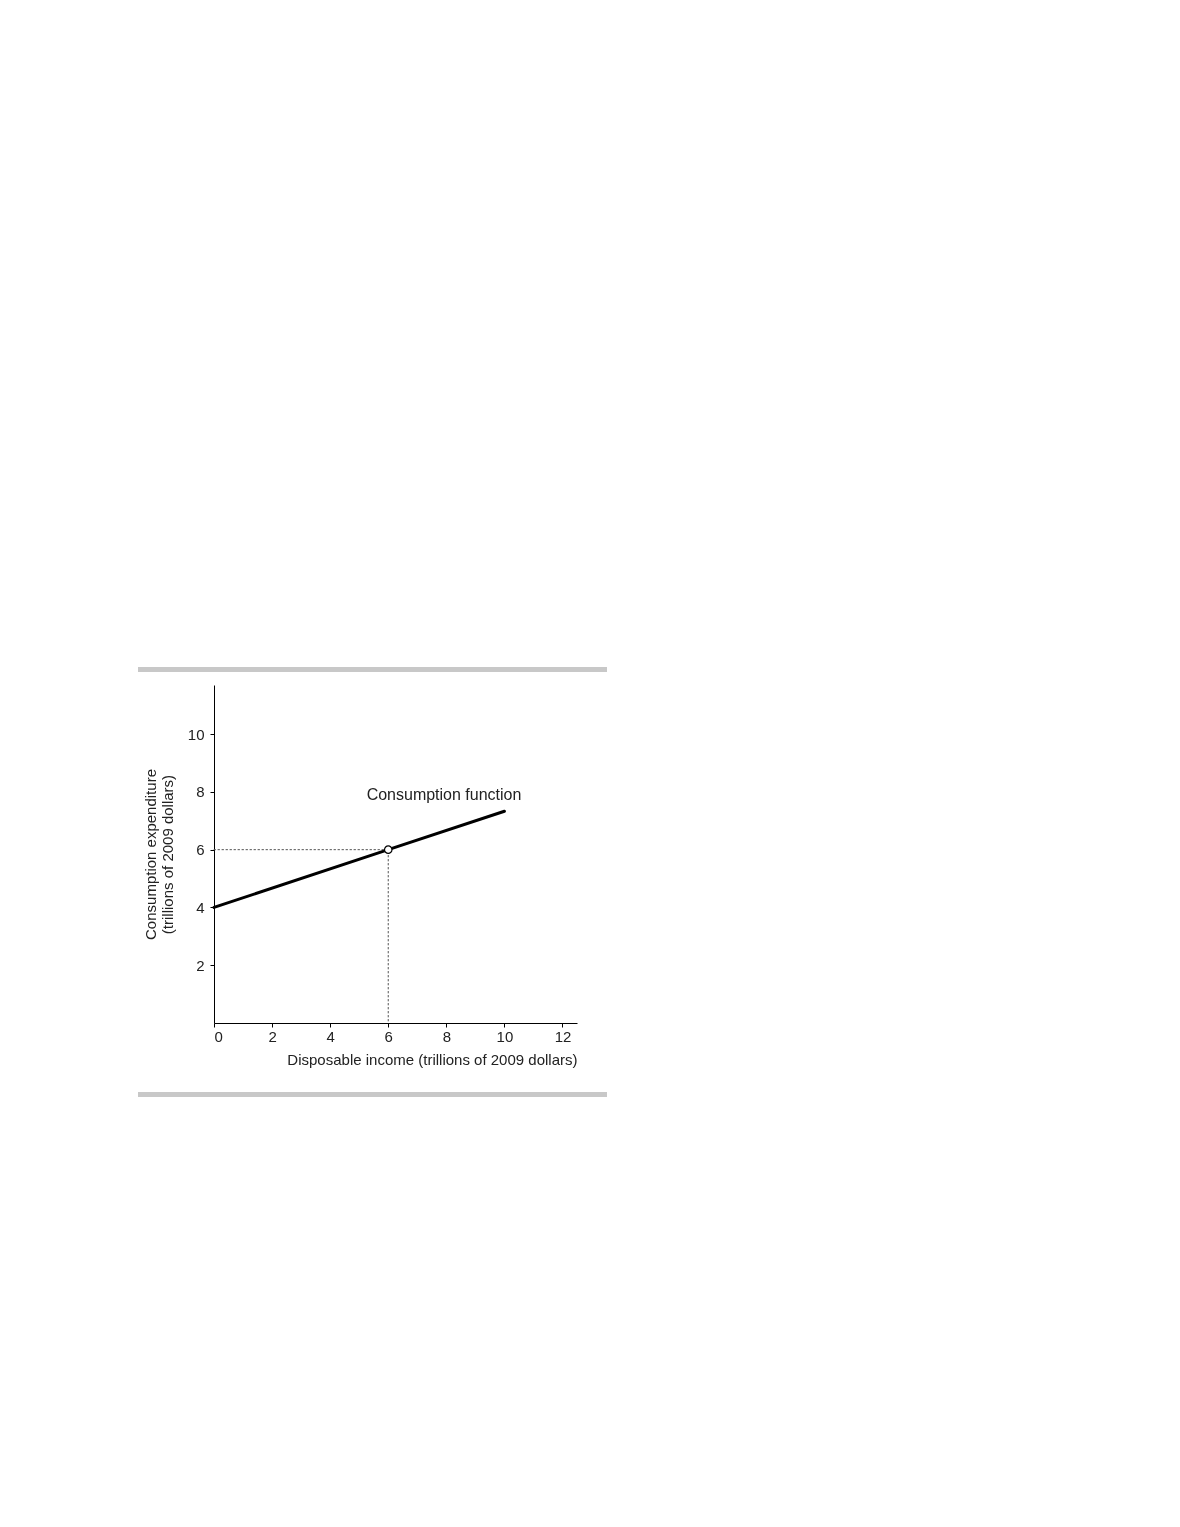  Describe the element at coordinates (200, 965) in the screenshot. I see `y-tick-label: 2` at that location.